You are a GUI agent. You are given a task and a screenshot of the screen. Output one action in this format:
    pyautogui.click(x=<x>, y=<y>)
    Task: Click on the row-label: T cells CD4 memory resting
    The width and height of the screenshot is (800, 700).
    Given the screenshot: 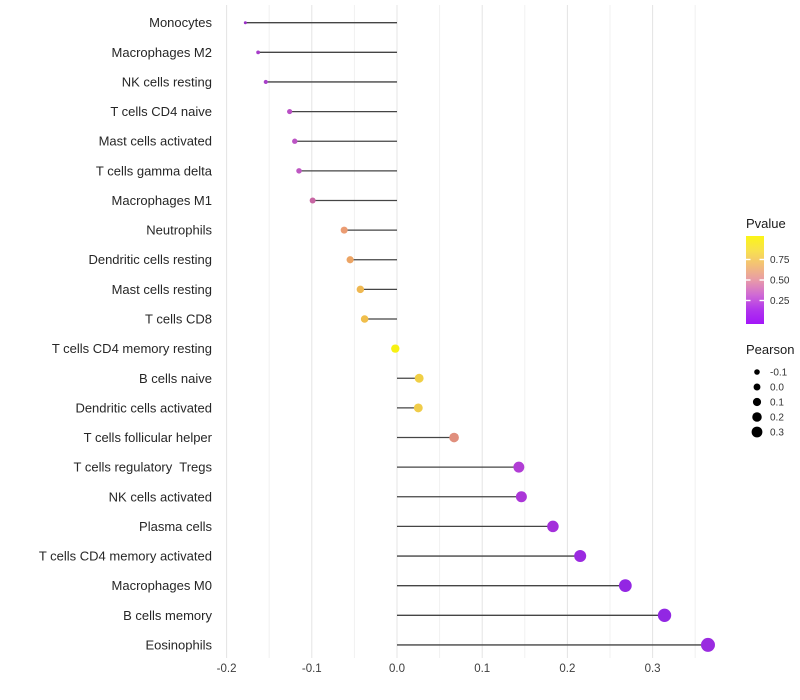 What is the action you would take?
    pyautogui.click(x=132, y=348)
    